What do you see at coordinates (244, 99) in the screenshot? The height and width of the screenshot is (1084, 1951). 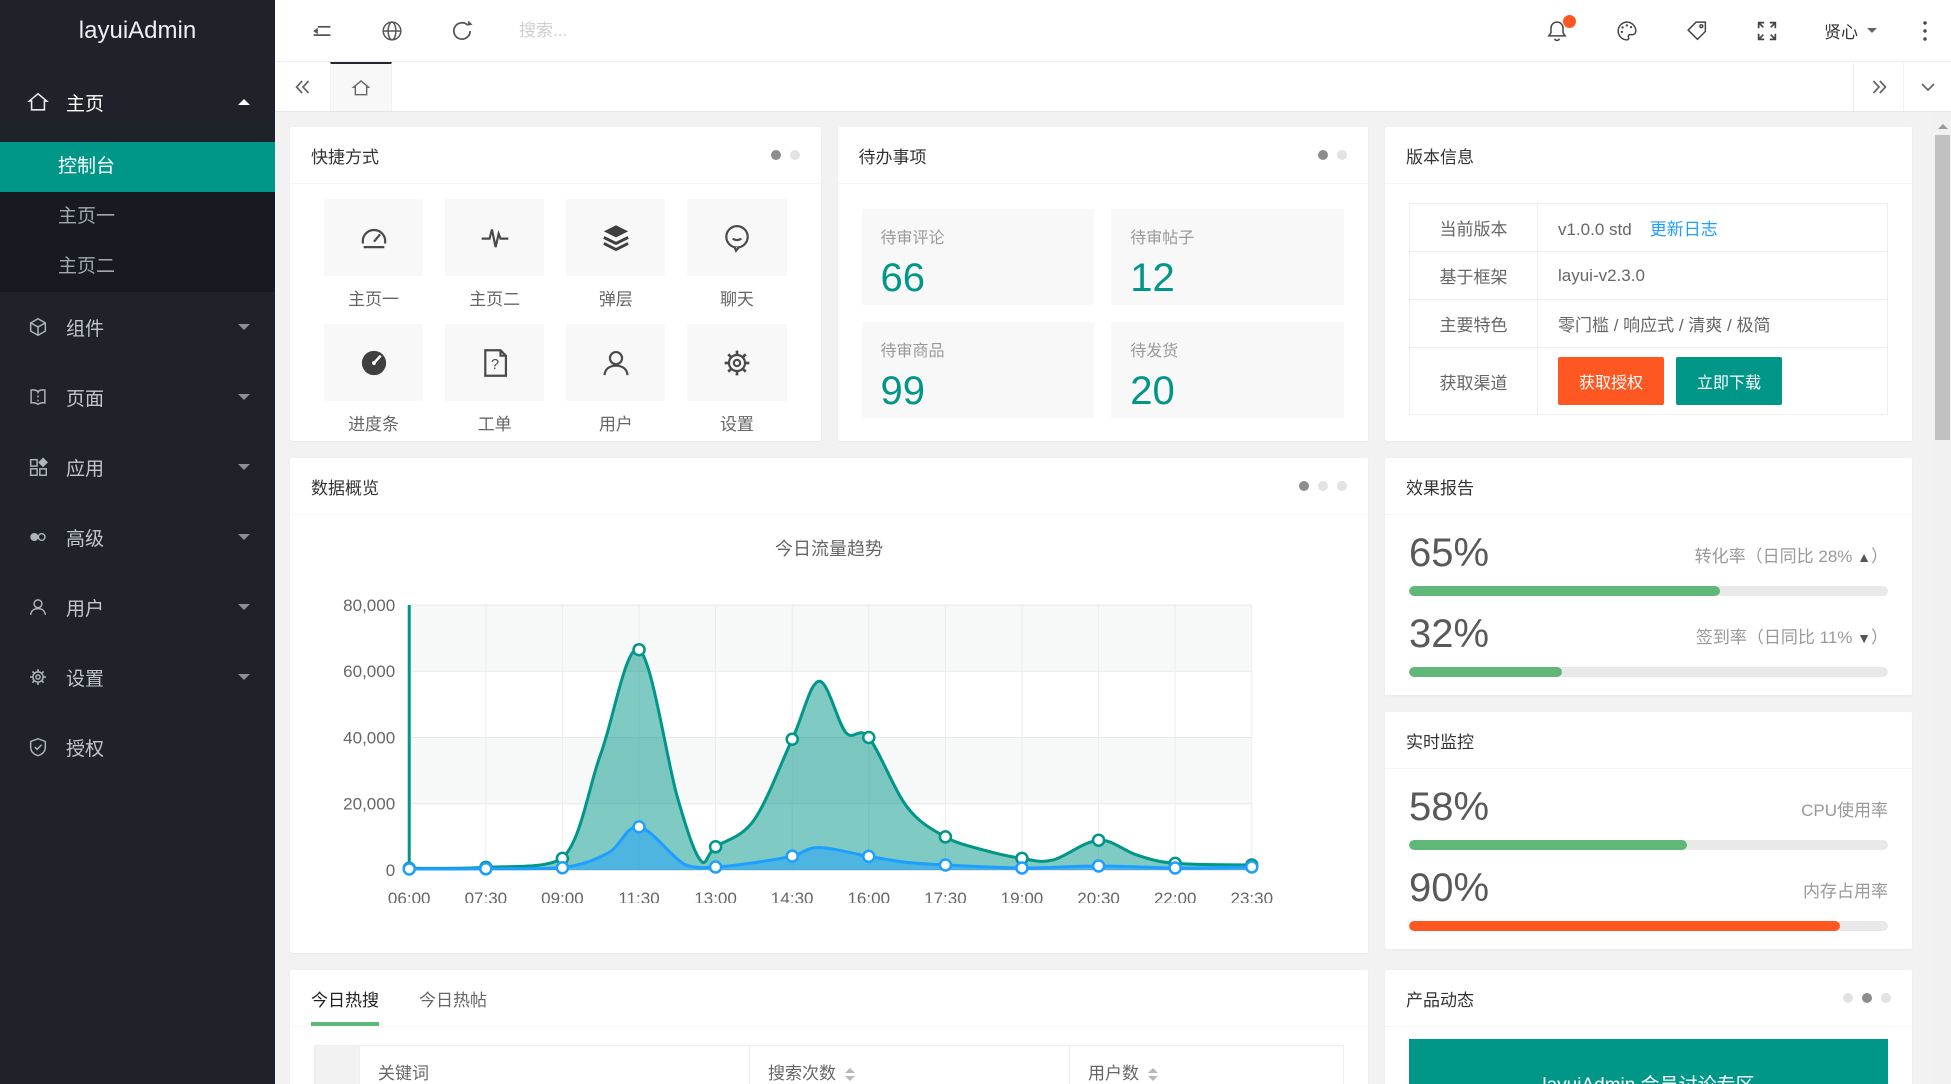 I see `chevron-up-icon` at bounding box center [244, 99].